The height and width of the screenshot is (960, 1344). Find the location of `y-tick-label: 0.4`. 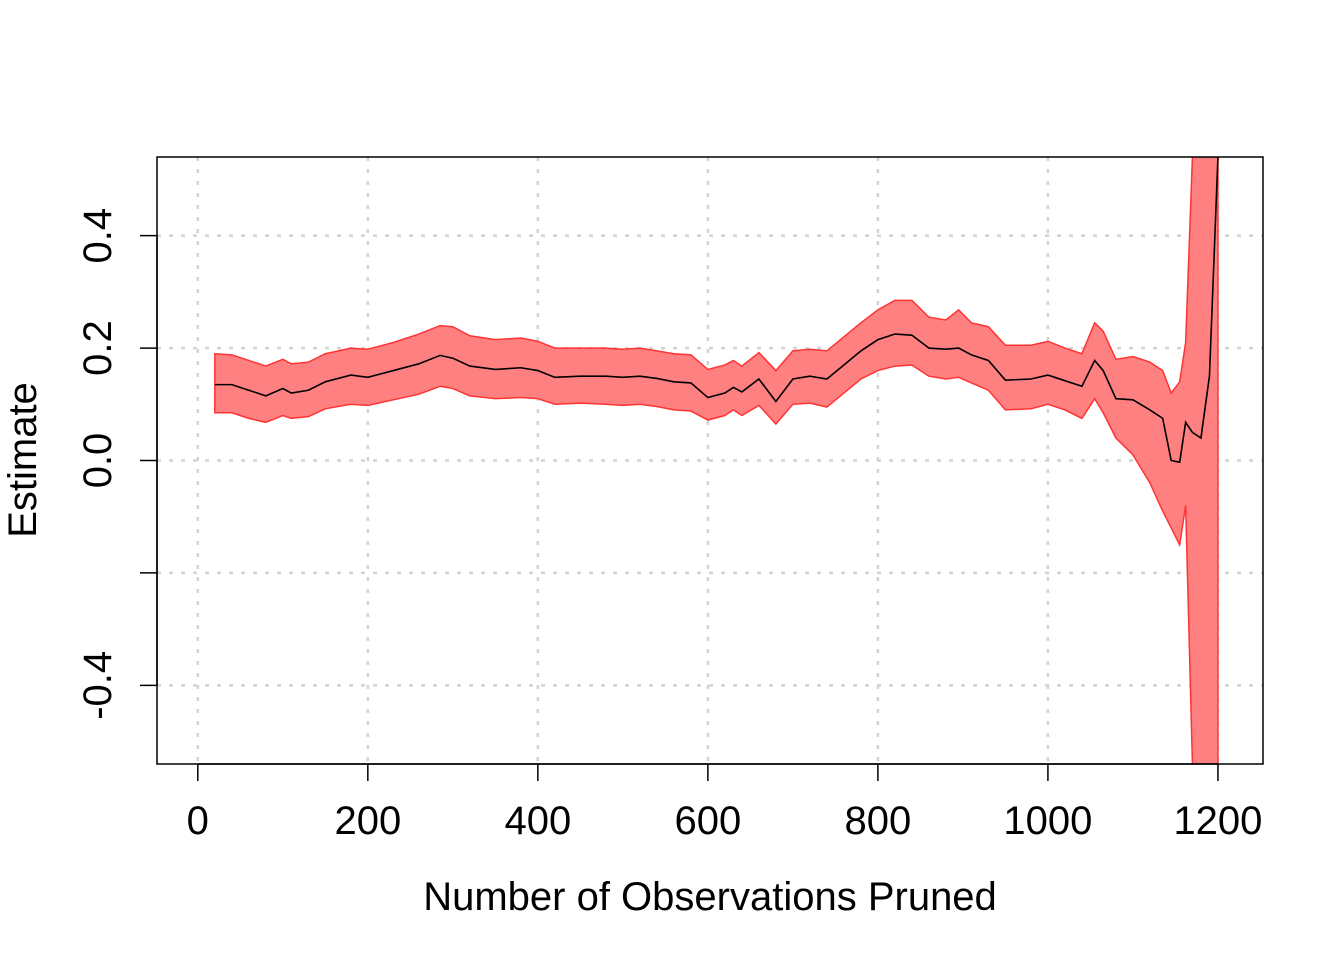

y-tick-label: 0.4 is located at coordinates (98, 236).